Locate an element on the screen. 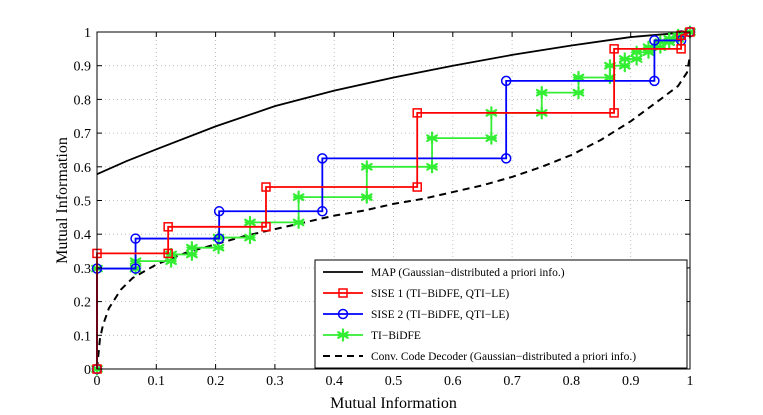  y-tick-label: 0.4 is located at coordinates (83, 235).